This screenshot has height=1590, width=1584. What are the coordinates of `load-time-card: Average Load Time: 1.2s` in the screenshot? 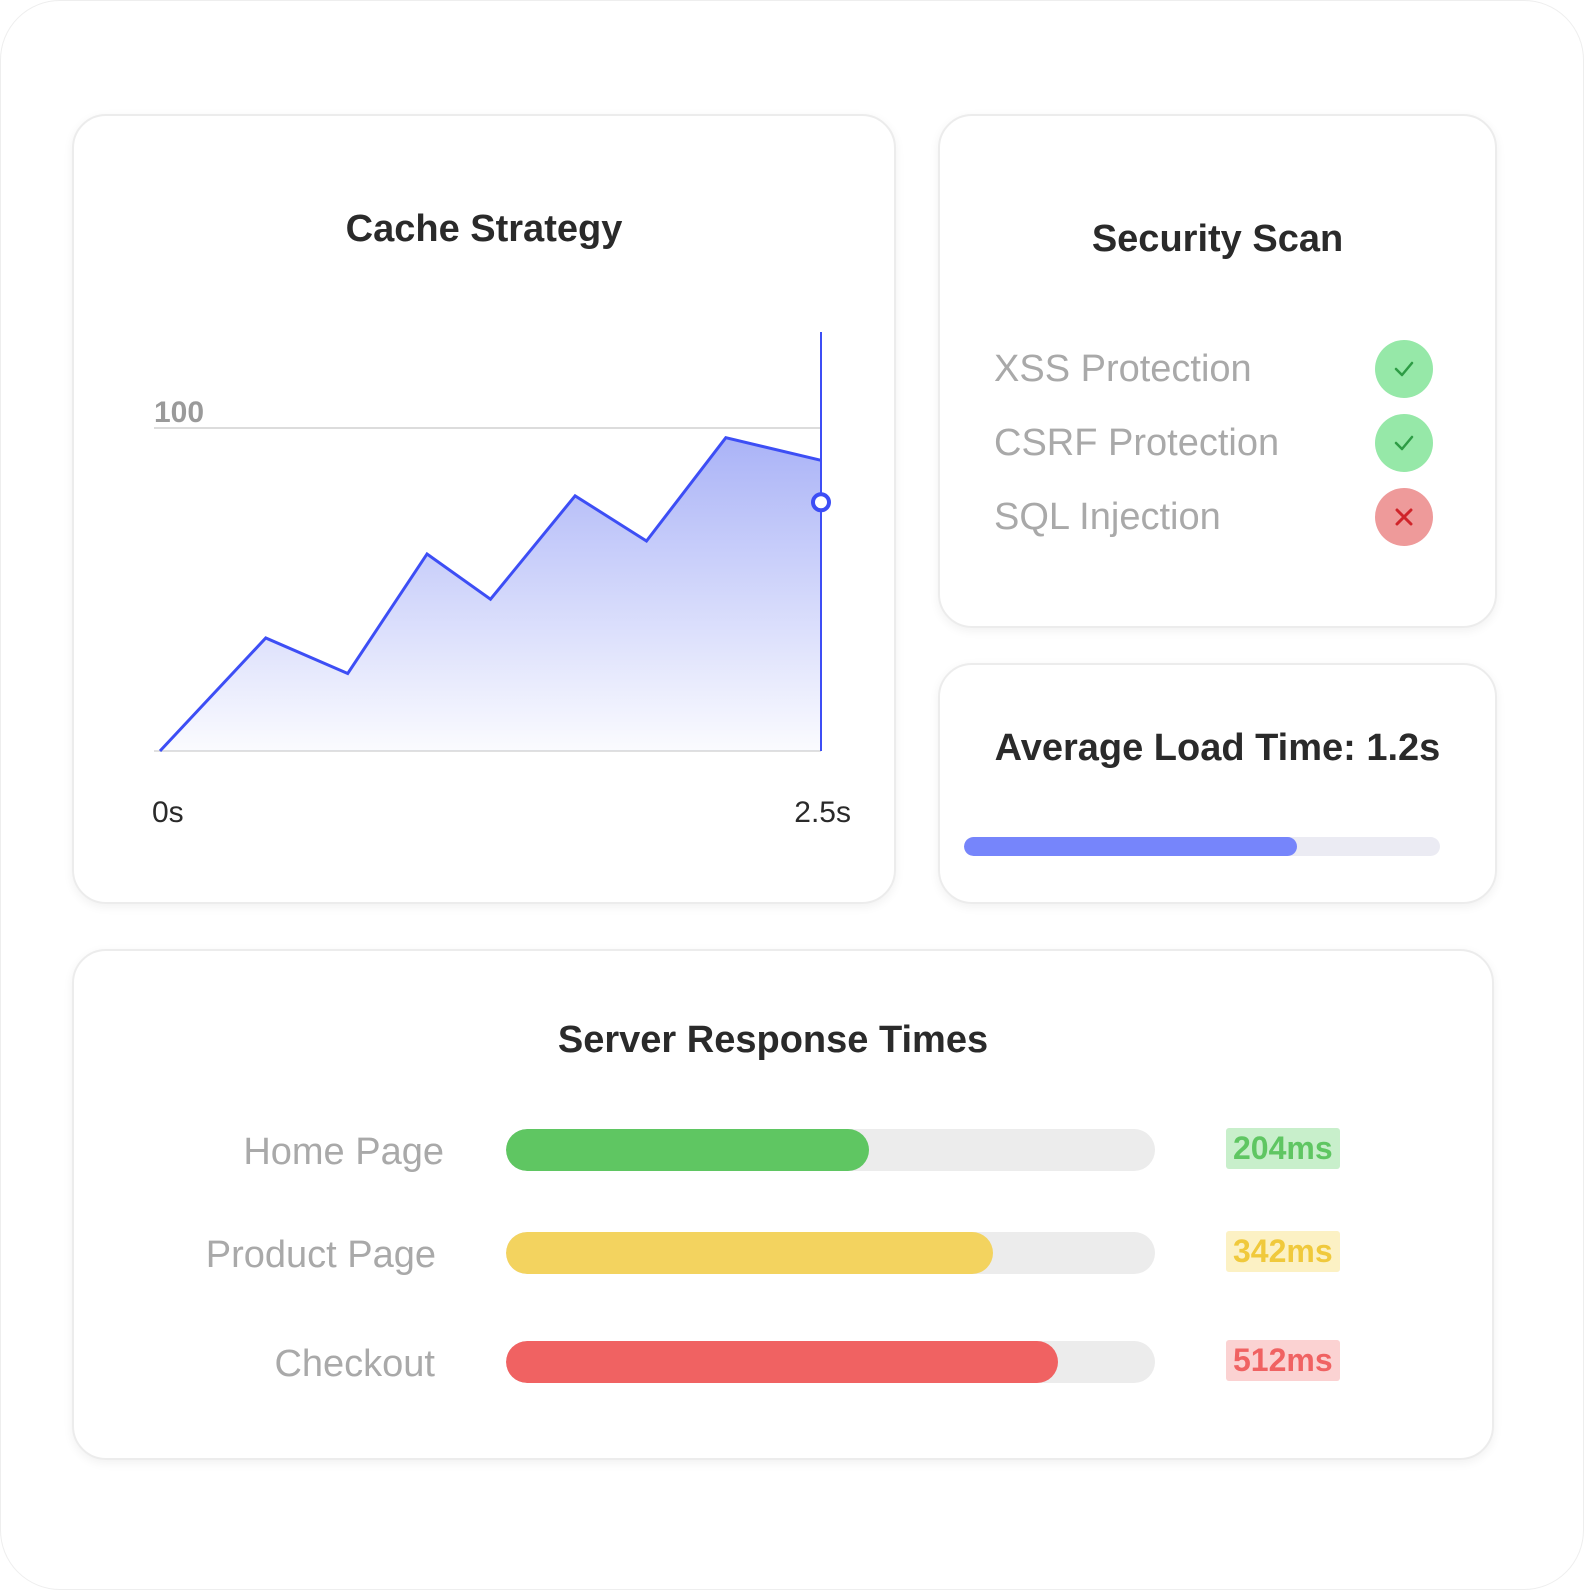 It's located at (1217, 783).